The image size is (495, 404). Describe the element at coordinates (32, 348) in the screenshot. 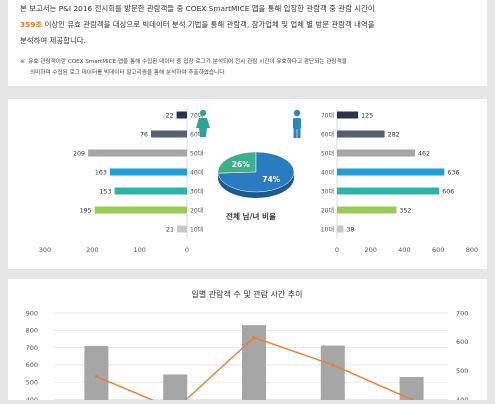

I see `trend-left-tick: 700` at that location.